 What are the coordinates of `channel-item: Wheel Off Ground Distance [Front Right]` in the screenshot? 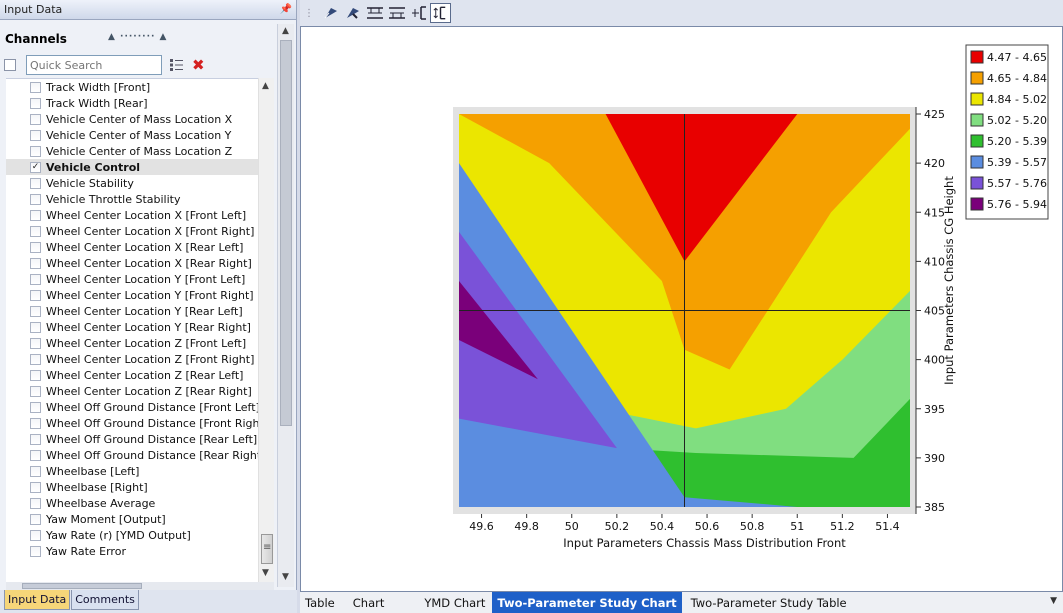 It's located at (133, 423).